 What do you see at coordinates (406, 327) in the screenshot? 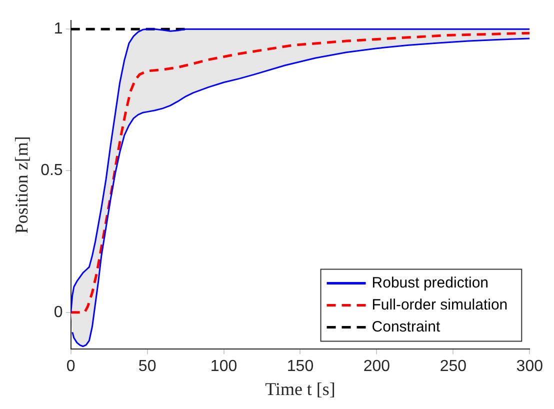
I see `legend-label: Constraint` at bounding box center [406, 327].